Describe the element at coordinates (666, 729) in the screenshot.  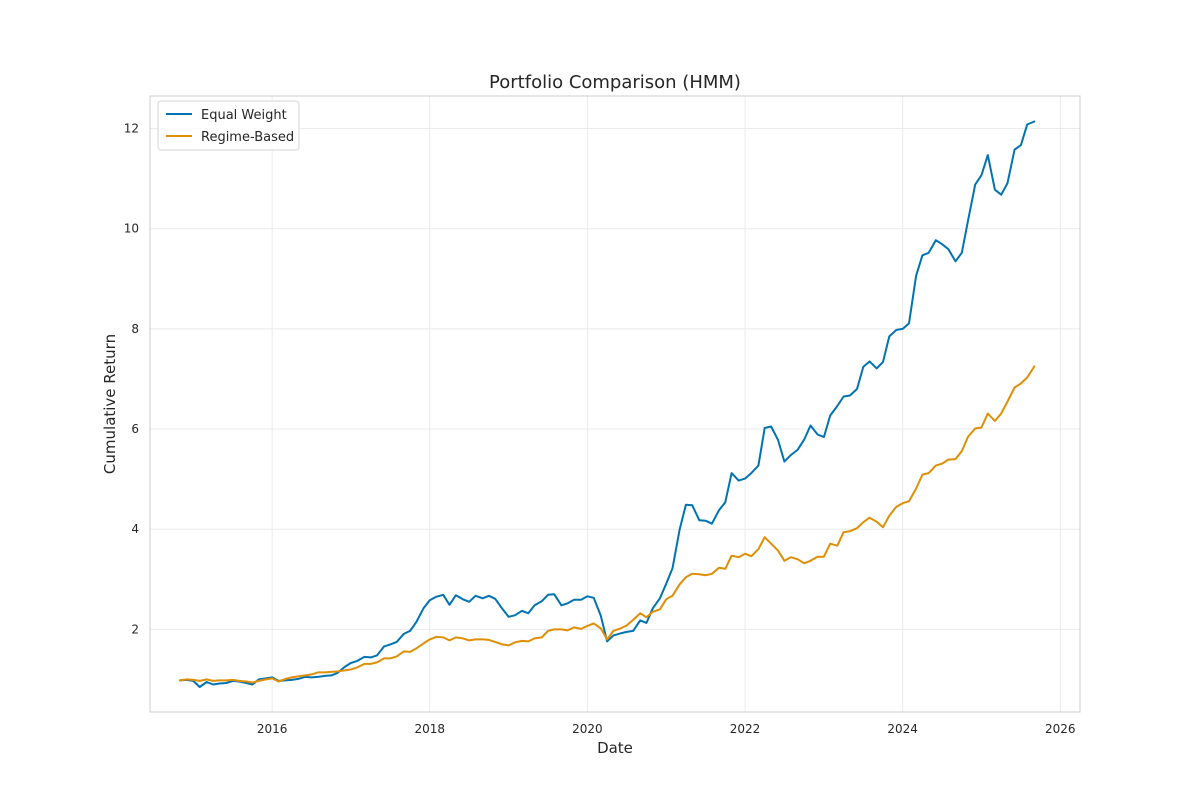
I see `x-tick-labels: 2016 2018 2020 2022 2024 2026` at that location.